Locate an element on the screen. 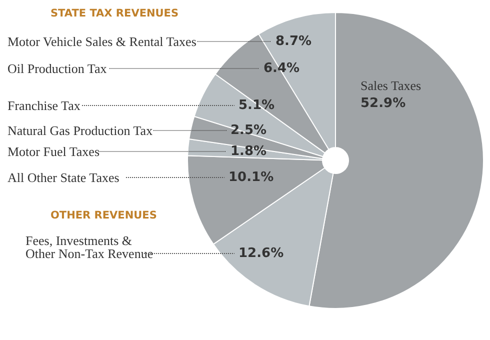 The width and height of the screenshot is (490, 340). slice-label: Oil Production Tax is located at coordinates (58, 68).